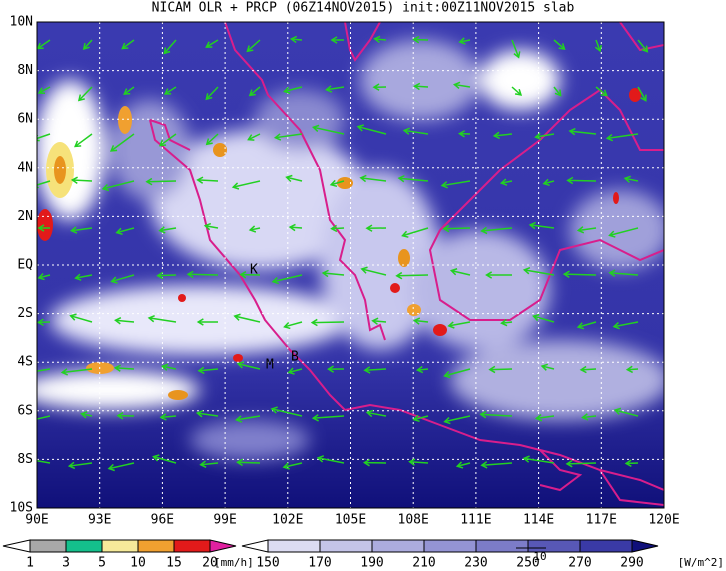  What do you see at coordinates (224, 520) in the screenshot?
I see `lon-label: 99E` at bounding box center [224, 520].